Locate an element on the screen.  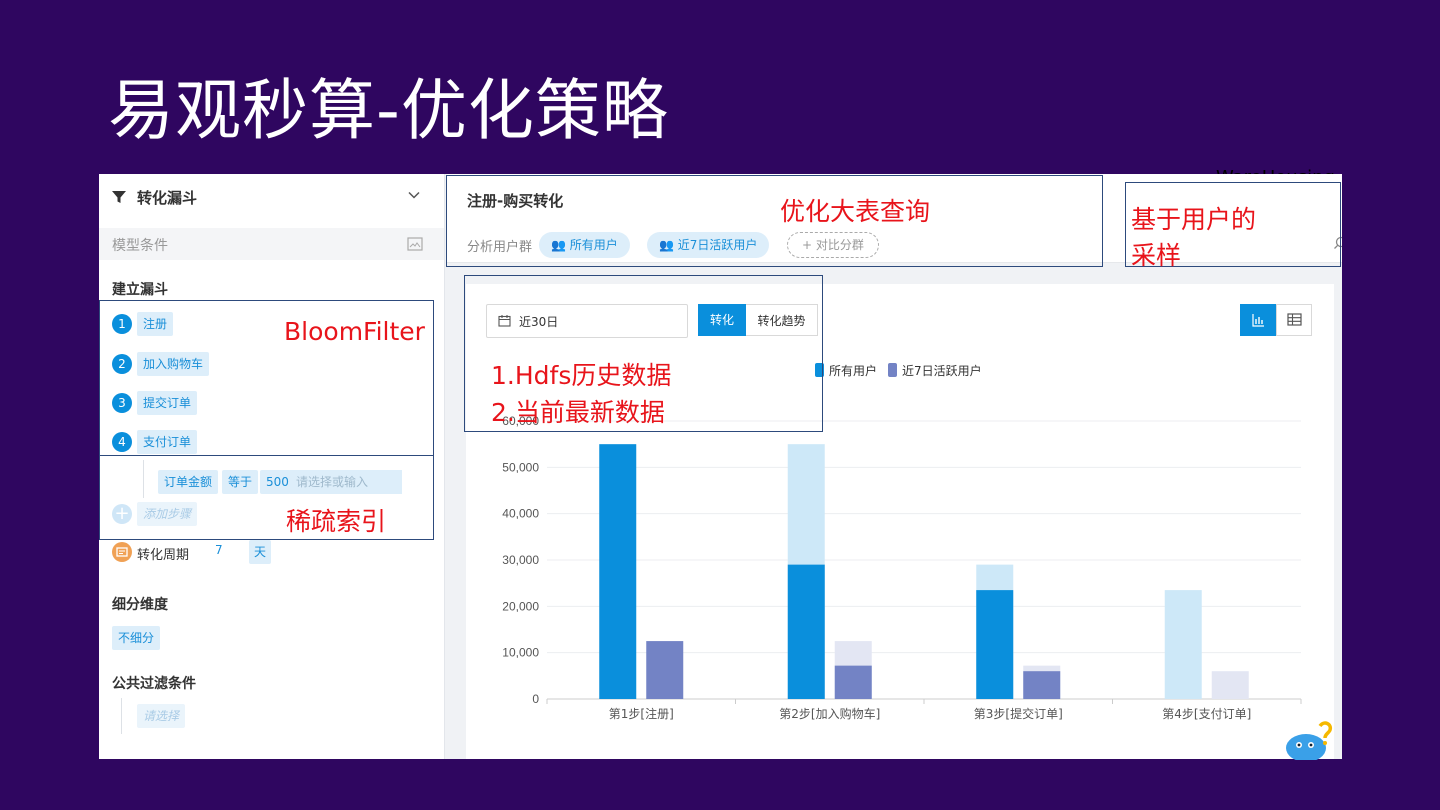
annotation-sampling-line1: 基于用户的 is located at coordinates (1194, 219).